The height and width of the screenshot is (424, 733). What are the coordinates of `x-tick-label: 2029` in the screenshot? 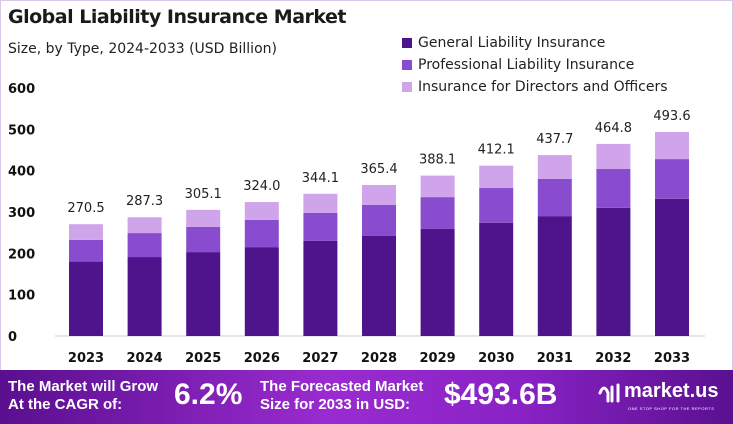 It's located at (438, 358).